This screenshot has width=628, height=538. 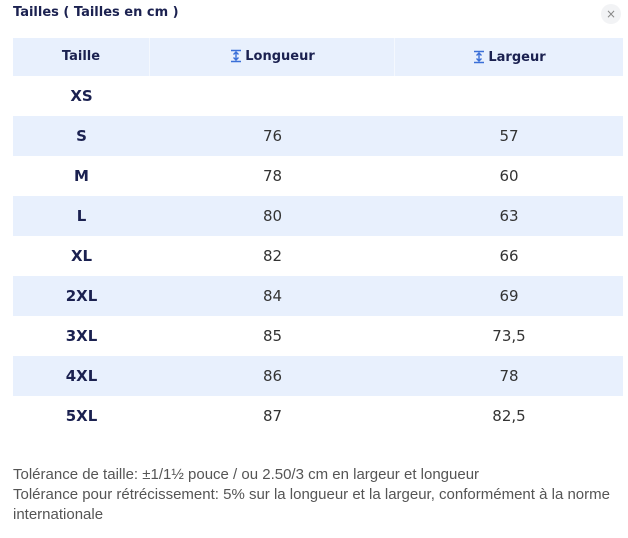 What do you see at coordinates (280, 56) in the screenshot?
I see `column-label: Longueur` at bounding box center [280, 56].